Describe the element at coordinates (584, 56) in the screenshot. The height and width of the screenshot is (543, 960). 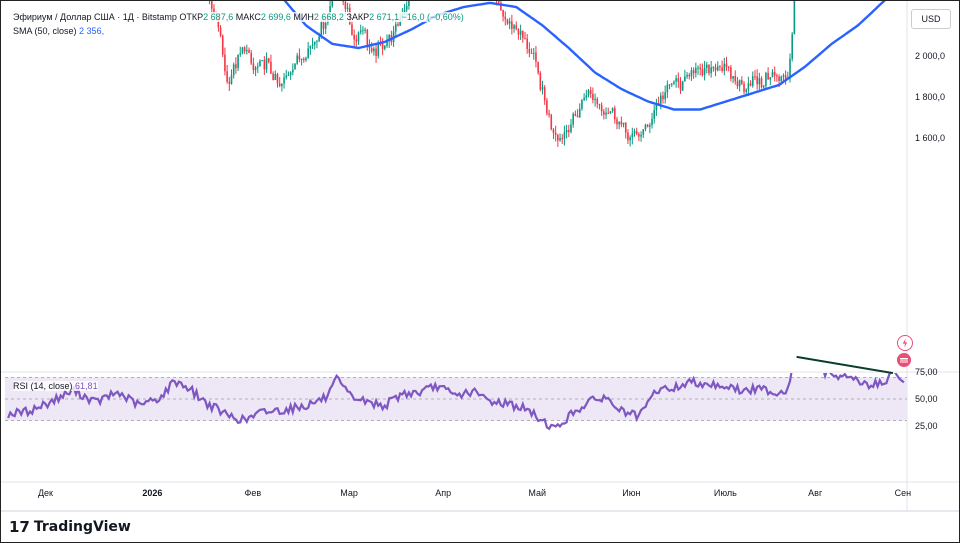
I see `sma-line` at that location.